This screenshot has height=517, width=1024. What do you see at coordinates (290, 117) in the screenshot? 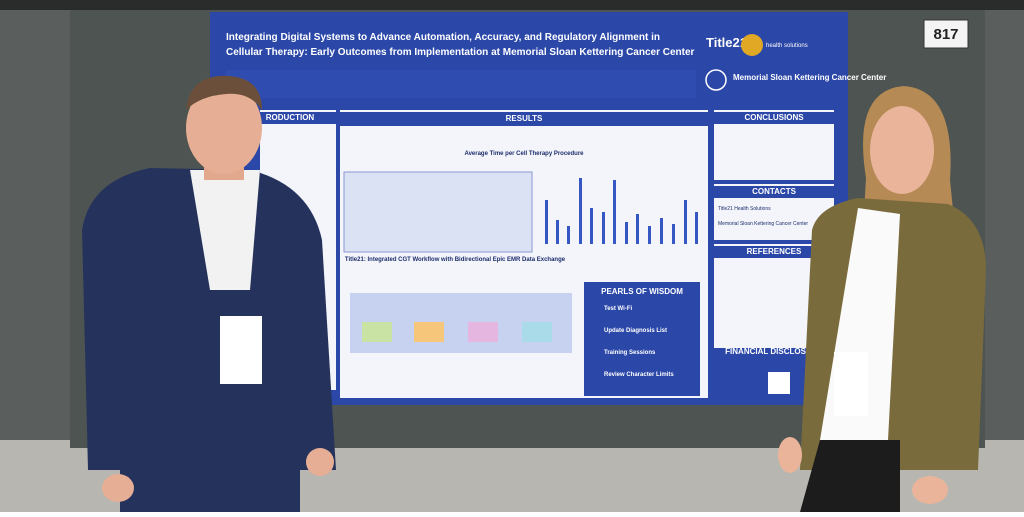
I see `section-header: RODUCTION` at bounding box center [290, 117].